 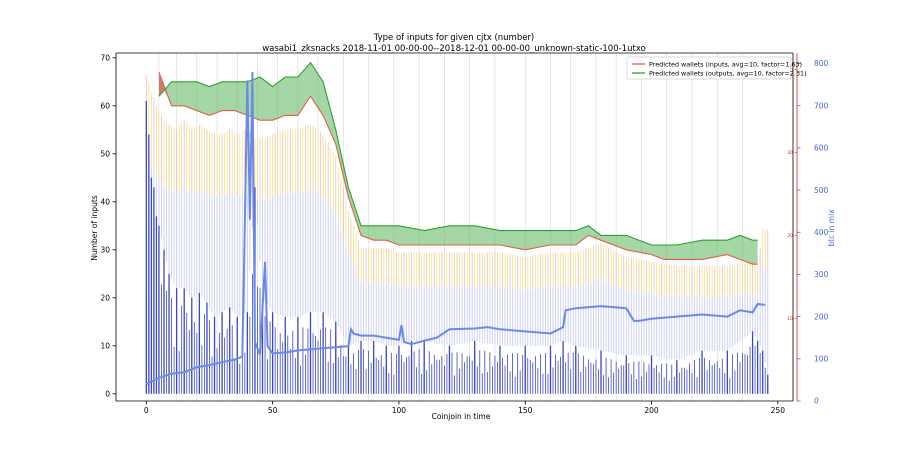 I want to click on x-tick-label: 150, so click(x=525, y=410).